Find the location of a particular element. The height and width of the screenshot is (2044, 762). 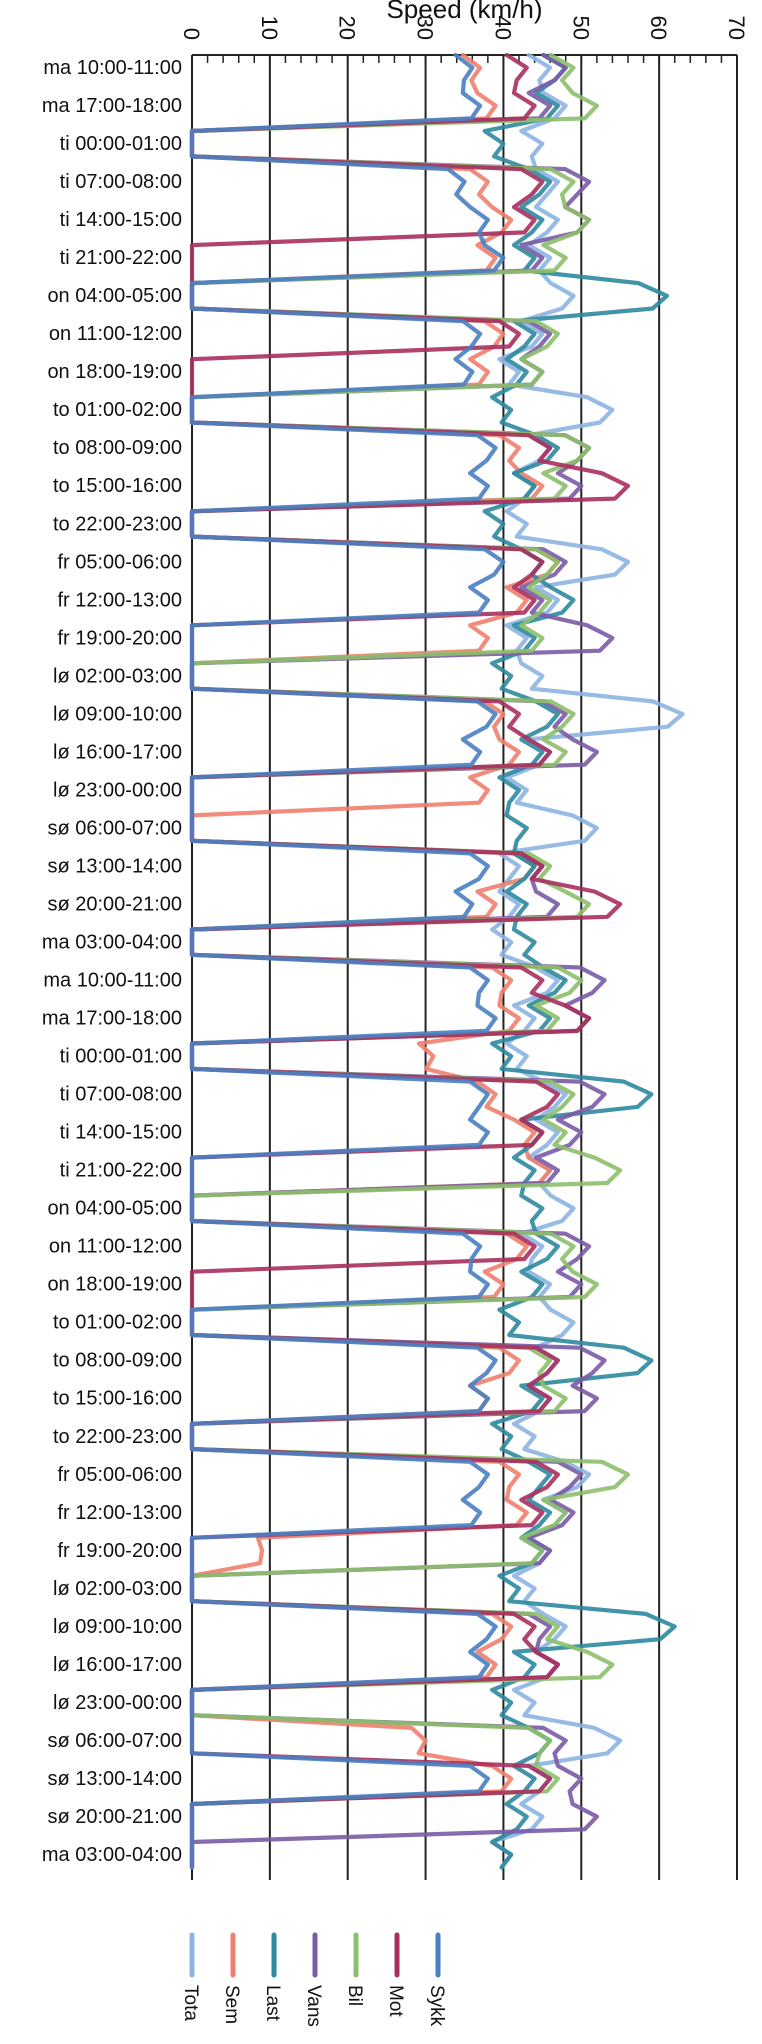

x-tick-label: 70 is located at coordinates (736, 28).